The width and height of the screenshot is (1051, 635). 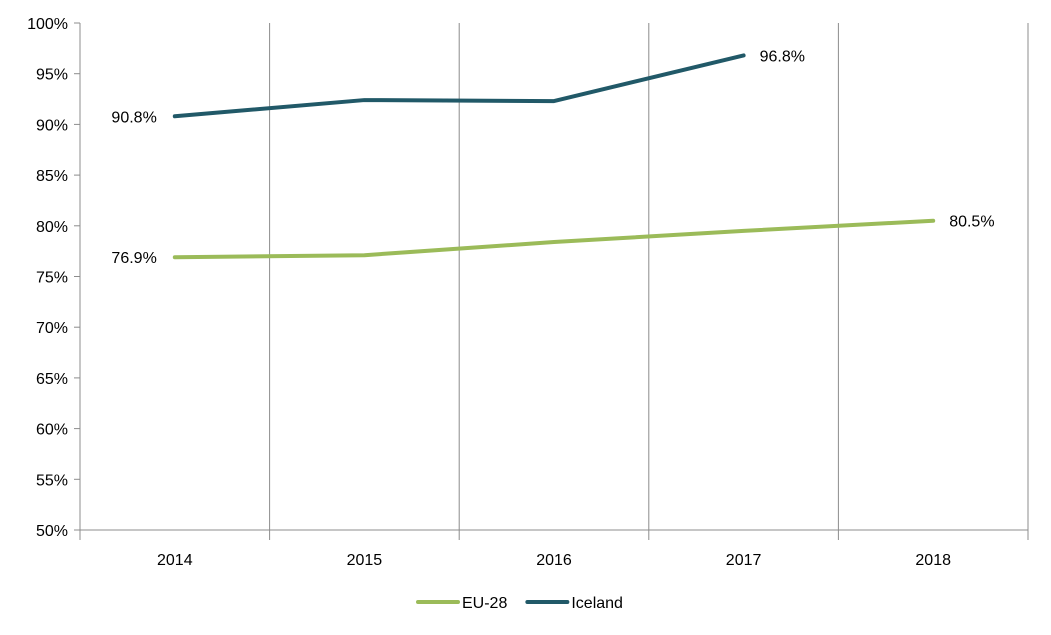 What do you see at coordinates (519, 603) in the screenshot?
I see `legend: EU-28 Iceland` at bounding box center [519, 603].